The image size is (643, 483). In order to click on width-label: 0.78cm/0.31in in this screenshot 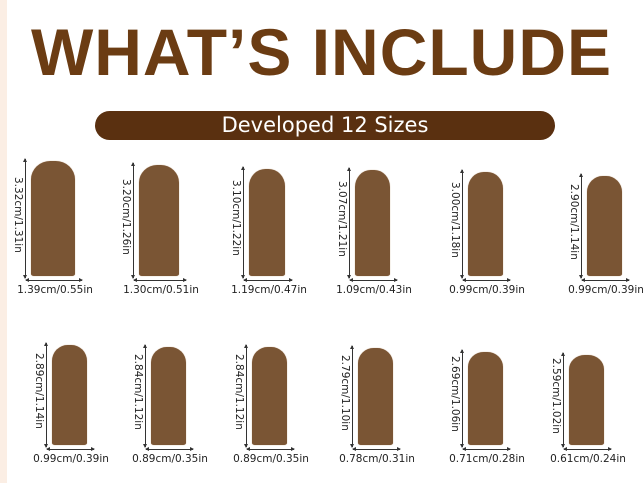, I will do `click(377, 459)`.